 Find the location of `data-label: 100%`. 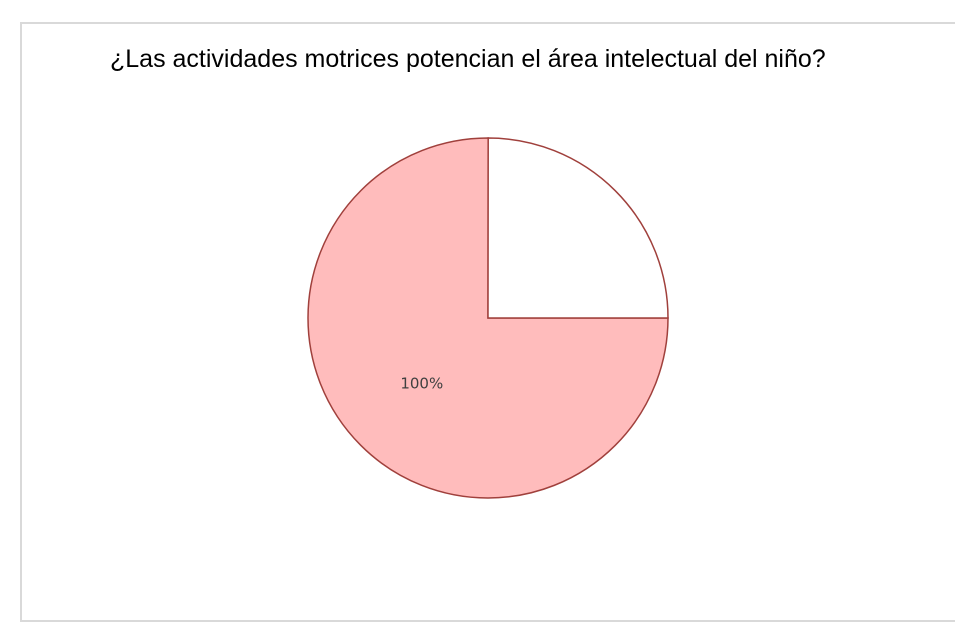

data-label: 100% is located at coordinates (421, 384).